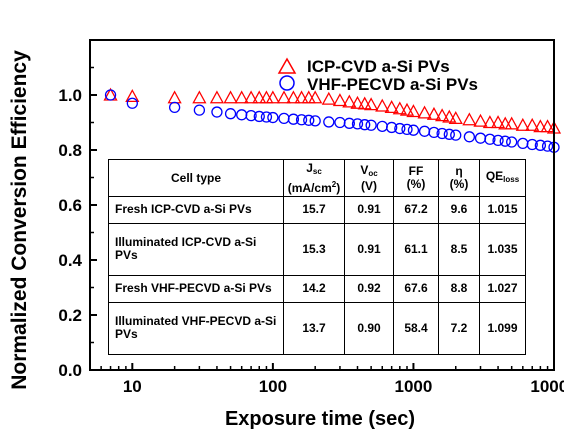 This screenshot has height=436, width=564. What do you see at coordinates (314, 328) in the screenshot?
I see `cell-jsc: 13.7` at bounding box center [314, 328].